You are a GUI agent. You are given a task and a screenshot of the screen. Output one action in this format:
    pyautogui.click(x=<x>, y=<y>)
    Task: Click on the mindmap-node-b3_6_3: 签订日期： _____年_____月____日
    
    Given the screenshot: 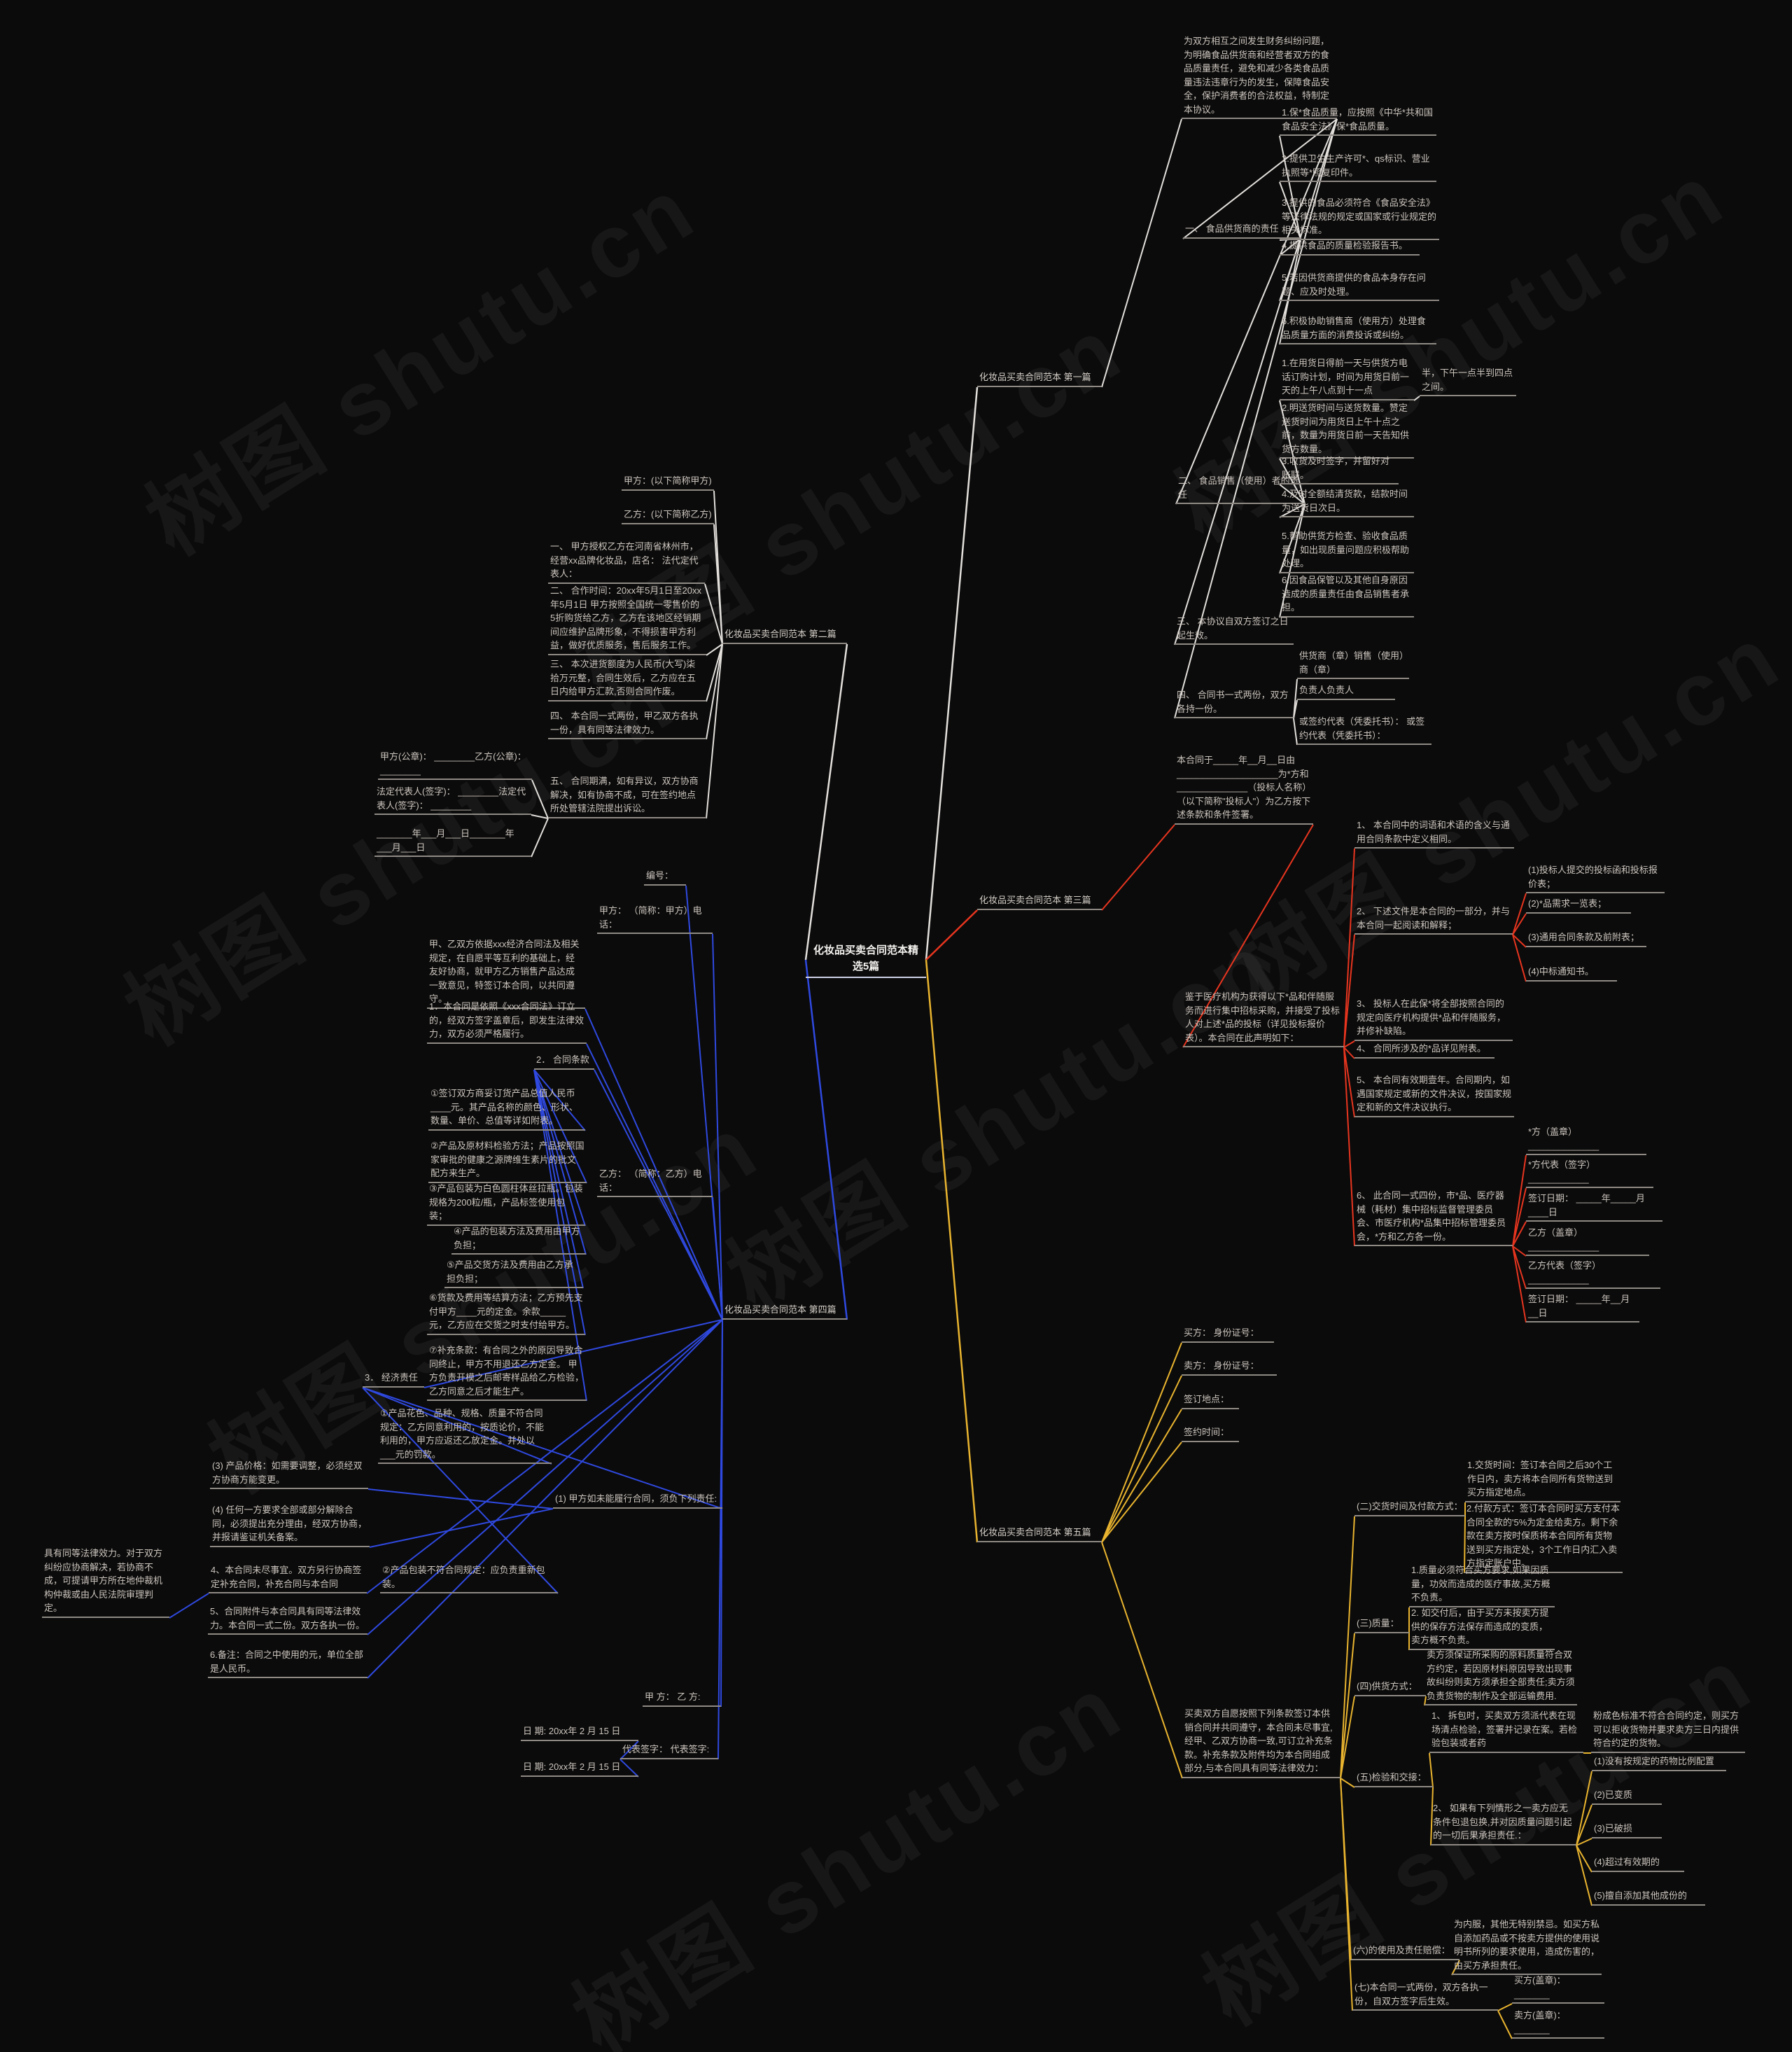 What is the action you would take?
    pyautogui.click(x=1594, y=1206)
    